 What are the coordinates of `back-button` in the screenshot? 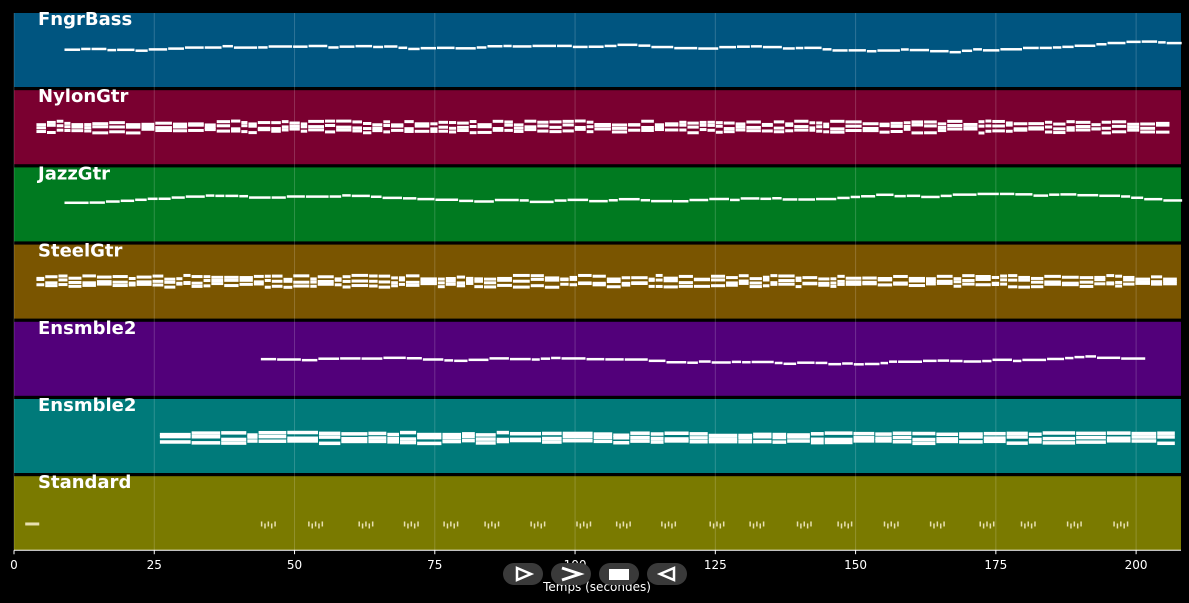 It's located at (667, 574).